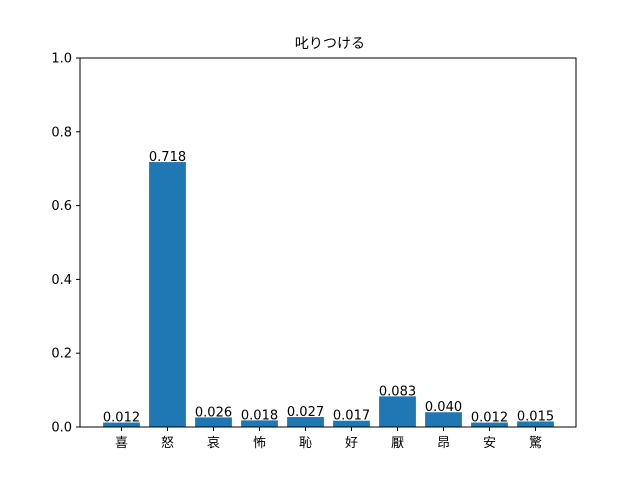  What do you see at coordinates (259, 415) in the screenshot?
I see `value-label-3: 0.018` at bounding box center [259, 415].